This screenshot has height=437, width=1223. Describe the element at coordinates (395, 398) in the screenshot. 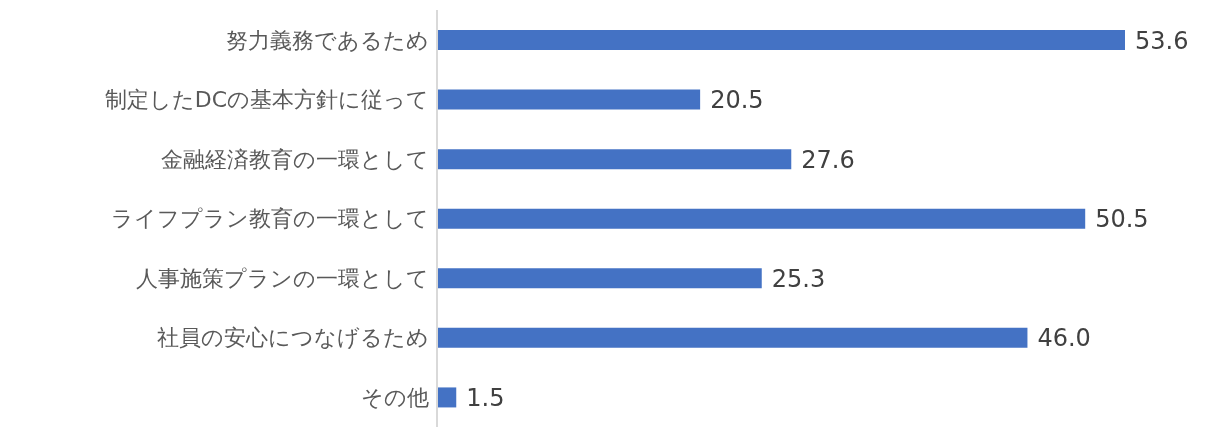

I see `y-tick-label: その他` at that location.